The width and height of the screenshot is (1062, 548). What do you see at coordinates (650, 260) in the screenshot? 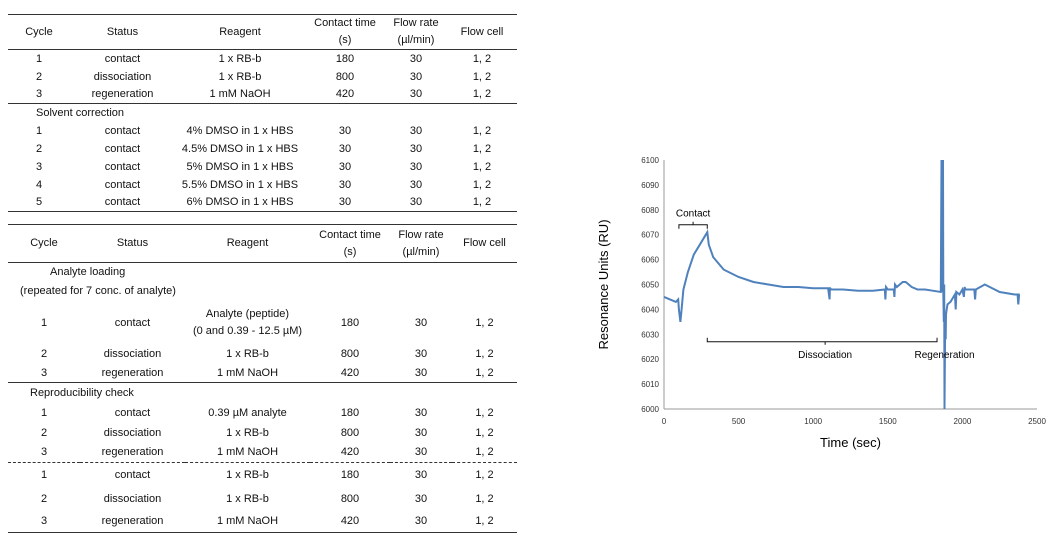
I see `y-tick-label: 6060` at bounding box center [650, 260].